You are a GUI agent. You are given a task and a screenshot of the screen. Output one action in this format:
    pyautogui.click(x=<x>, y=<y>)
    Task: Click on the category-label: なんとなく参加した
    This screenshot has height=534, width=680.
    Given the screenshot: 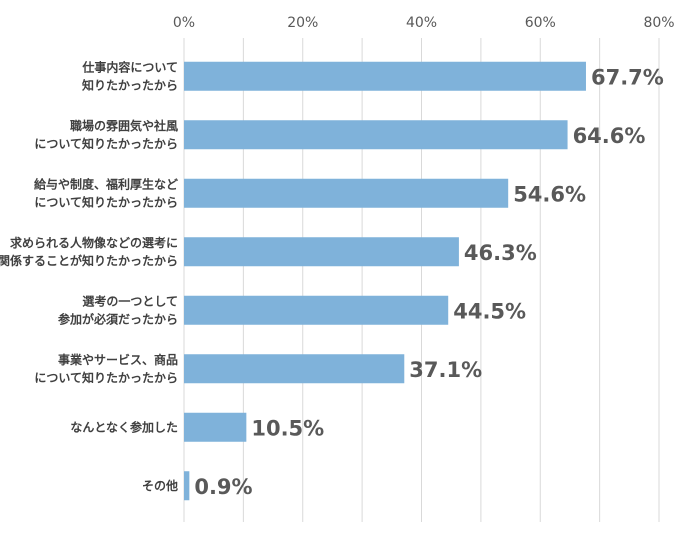 What is the action you would take?
    pyautogui.click(x=124, y=426)
    